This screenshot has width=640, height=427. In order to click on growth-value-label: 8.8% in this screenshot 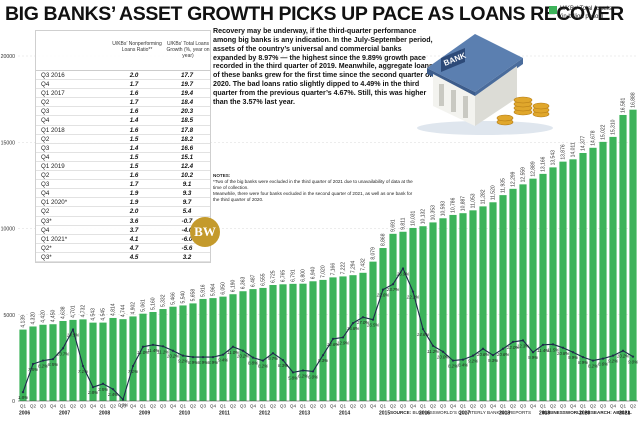, I will do `click(253, 363)`.